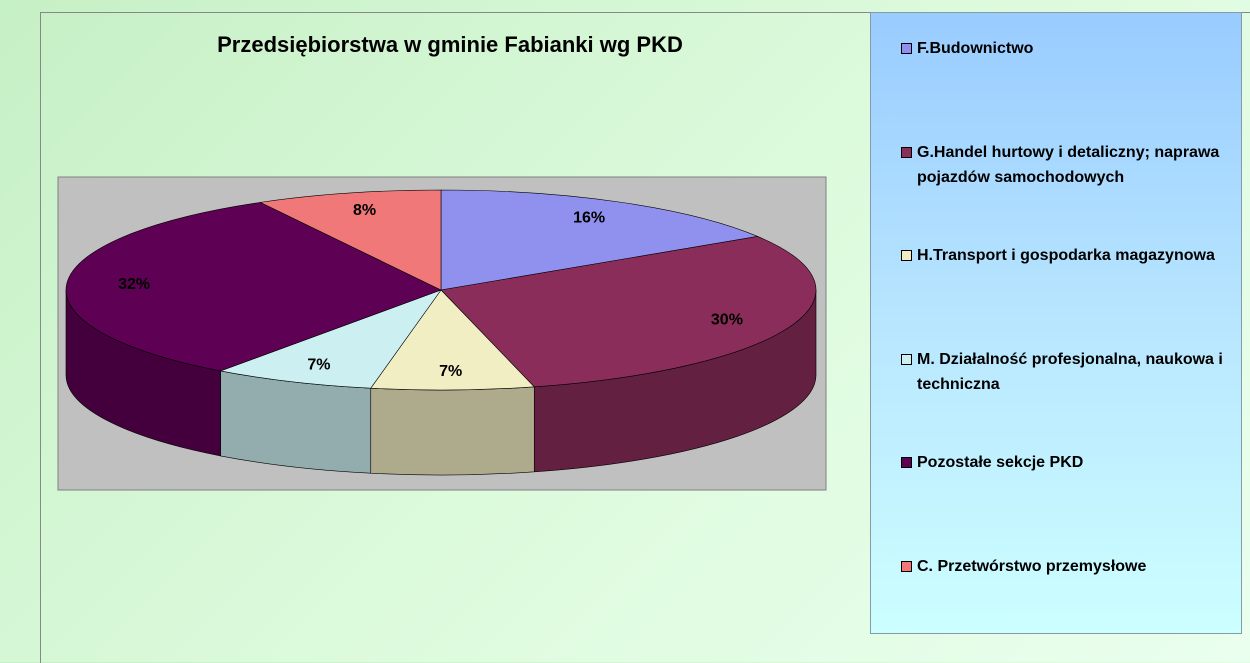 The image size is (1250, 663). What do you see at coordinates (727, 319) in the screenshot?
I see `data-label: 30%` at bounding box center [727, 319].